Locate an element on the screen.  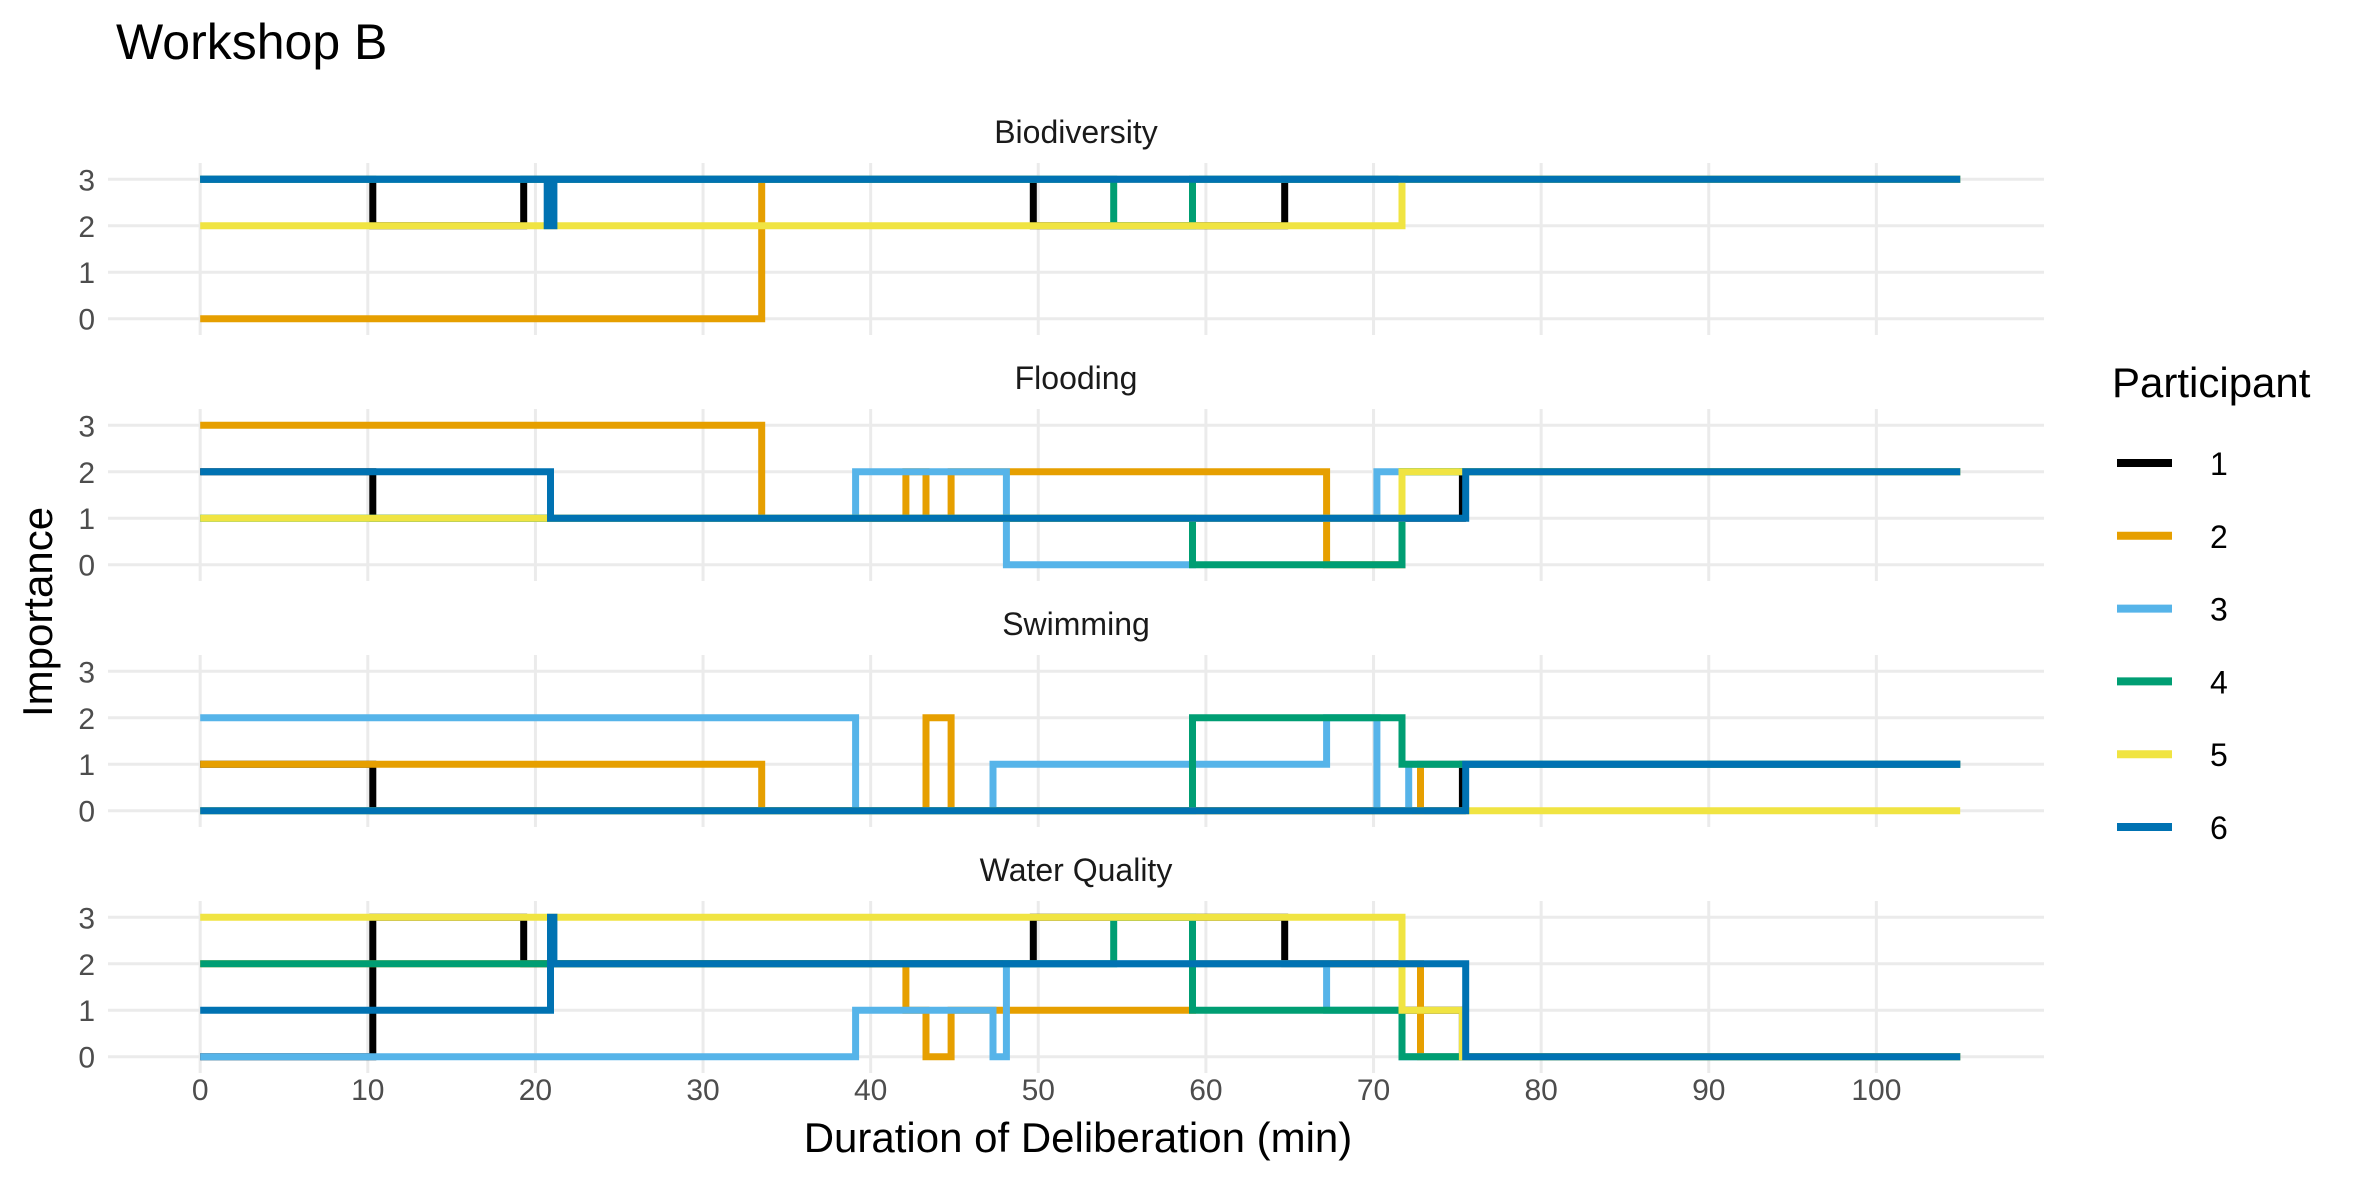
legend-label: 5 is located at coordinates (2219, 755).